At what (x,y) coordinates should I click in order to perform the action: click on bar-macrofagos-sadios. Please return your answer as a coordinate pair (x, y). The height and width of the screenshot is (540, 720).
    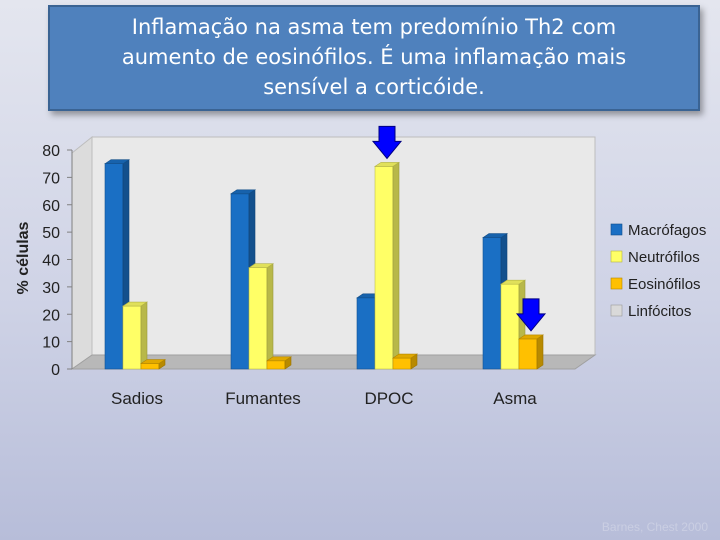
    Looking at the image, I should click on (117, 264).